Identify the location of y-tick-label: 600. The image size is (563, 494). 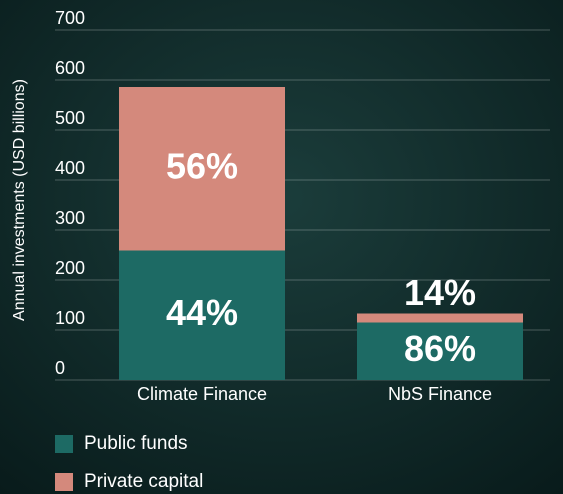
(70, 68).